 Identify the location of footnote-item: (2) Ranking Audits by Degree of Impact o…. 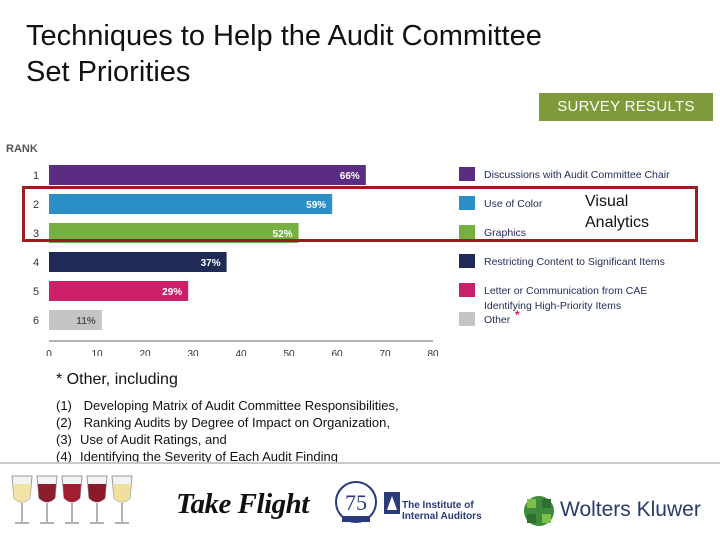
(266, 422).